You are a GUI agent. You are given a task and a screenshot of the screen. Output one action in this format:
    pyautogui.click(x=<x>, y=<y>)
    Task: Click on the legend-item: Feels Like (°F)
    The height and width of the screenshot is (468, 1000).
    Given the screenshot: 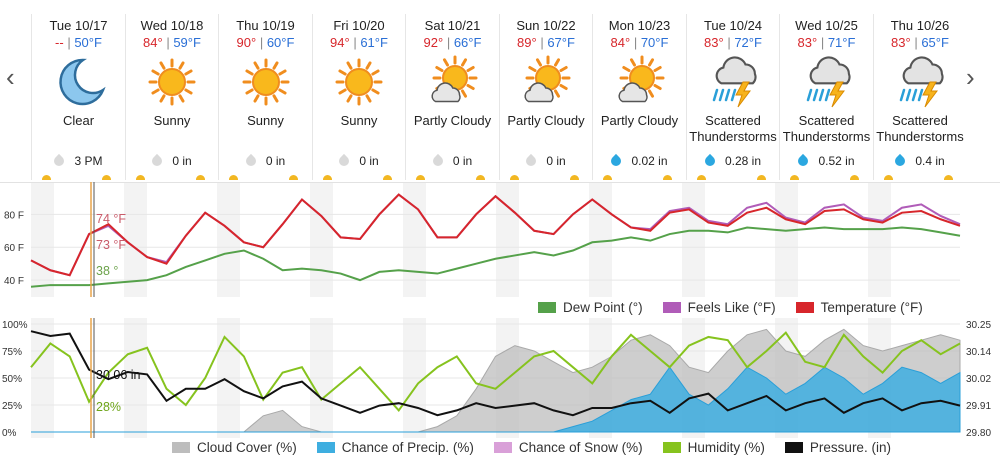 What is the action you would take?
    pyautogui.click(x=719, y=307)
    